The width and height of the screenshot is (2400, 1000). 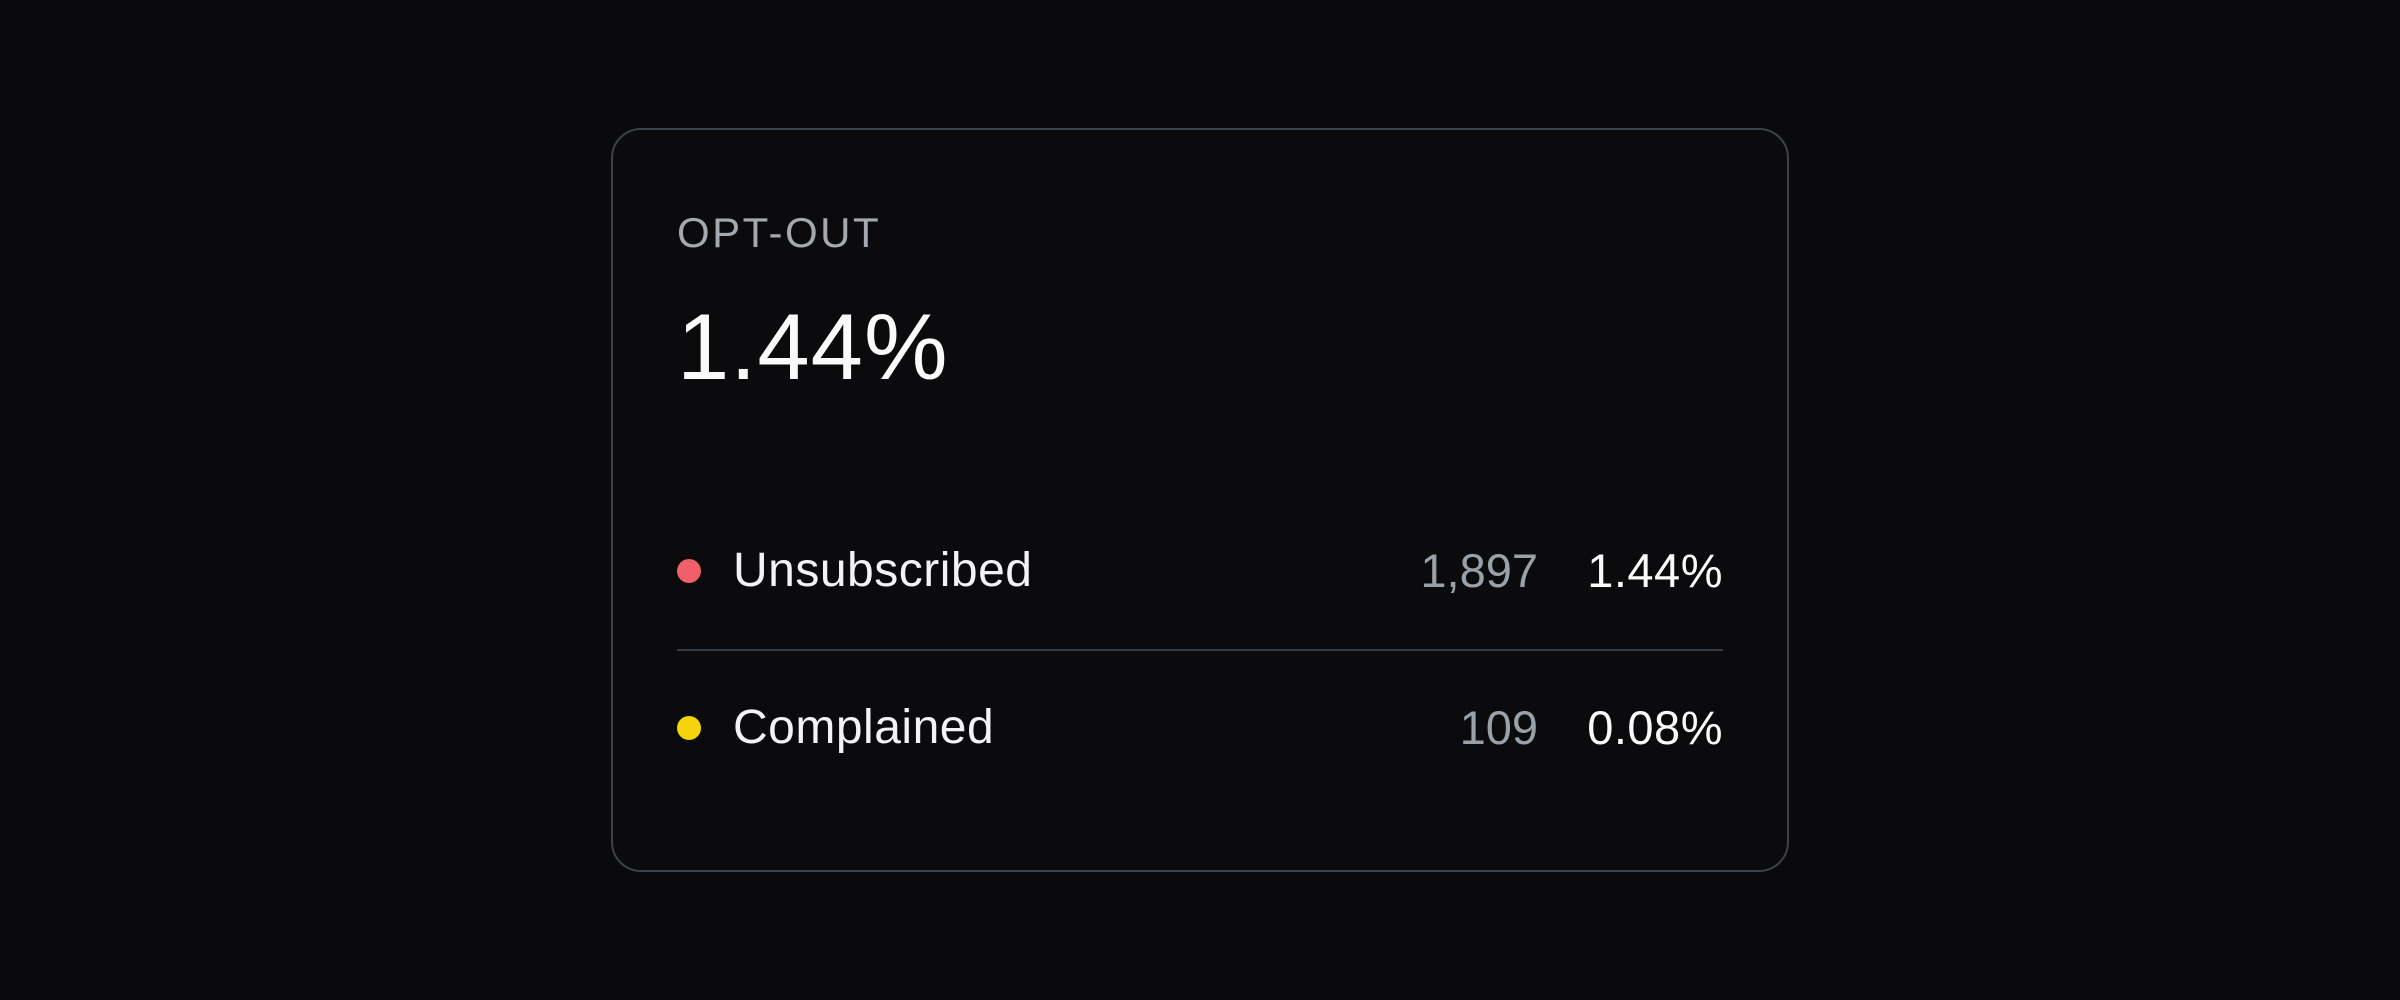 What do you see at coordinates (1200, 571) in the screenshot?
I see `stat-row-unsubscribed: Unsubscribed 1,897 1.44%` at bounding box center [1200, 571].